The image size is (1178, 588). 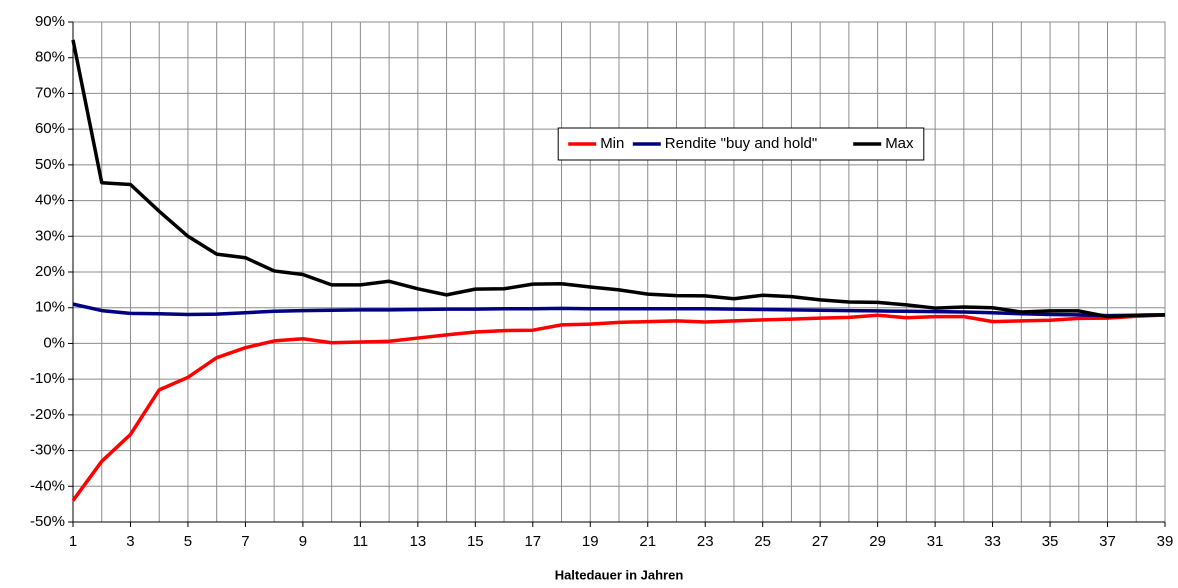 I want to click on y-tick-label: -30%, so click(x=47, y=450).